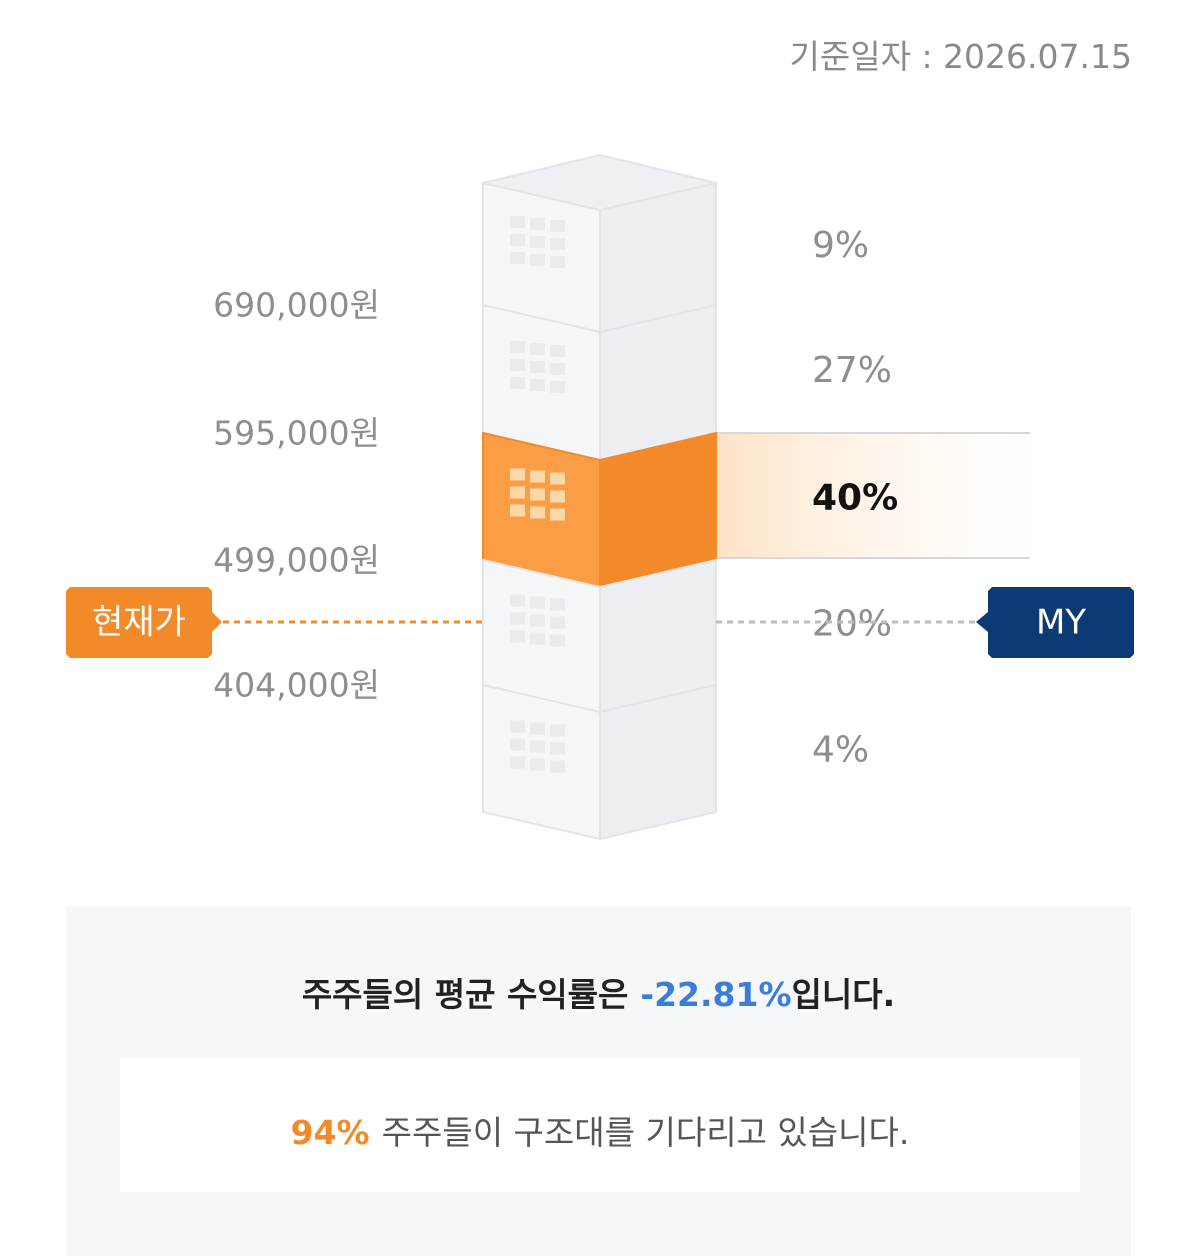 This screenshot has width=1200, height=1256. Describe the element at coordinates (852, 370) in the screenshot. I see `floor-percent: 27%` at that location.